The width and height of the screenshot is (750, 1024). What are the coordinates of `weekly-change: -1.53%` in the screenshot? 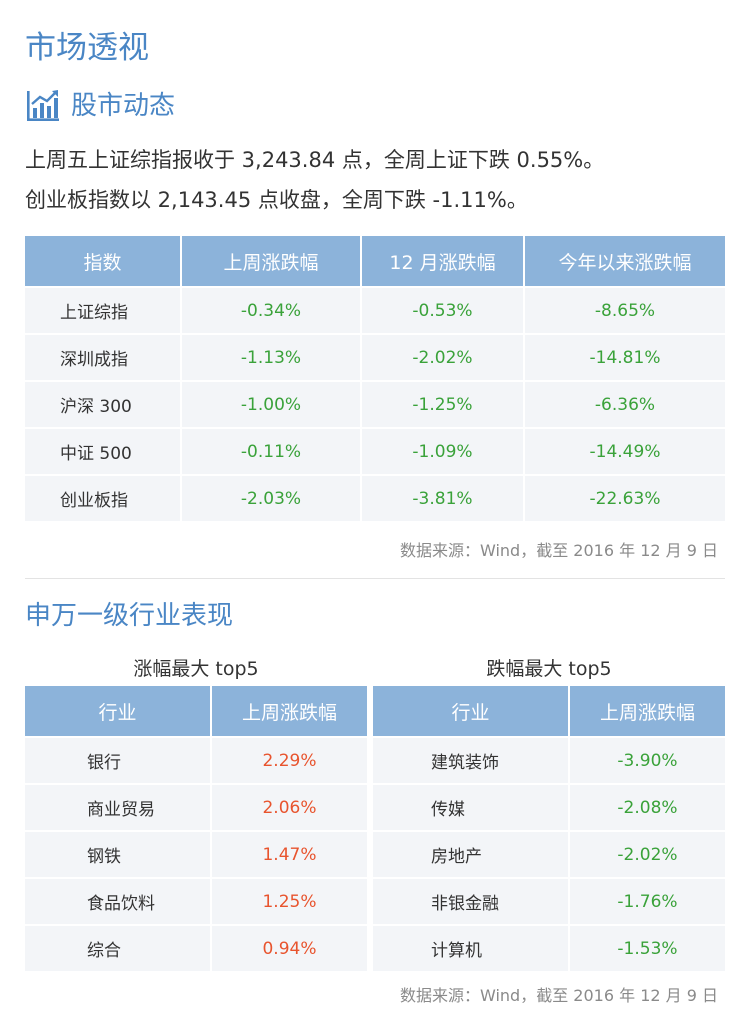 It's located at (647, 947).